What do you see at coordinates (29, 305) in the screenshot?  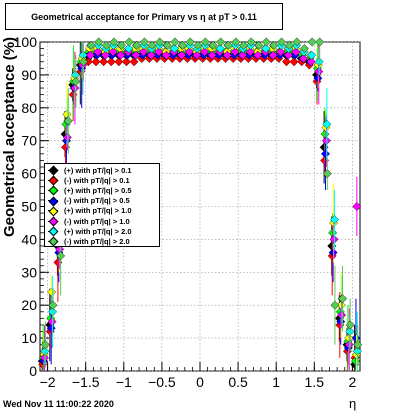 I see `y-tick-label: 20` at bounding box center [29, 305].